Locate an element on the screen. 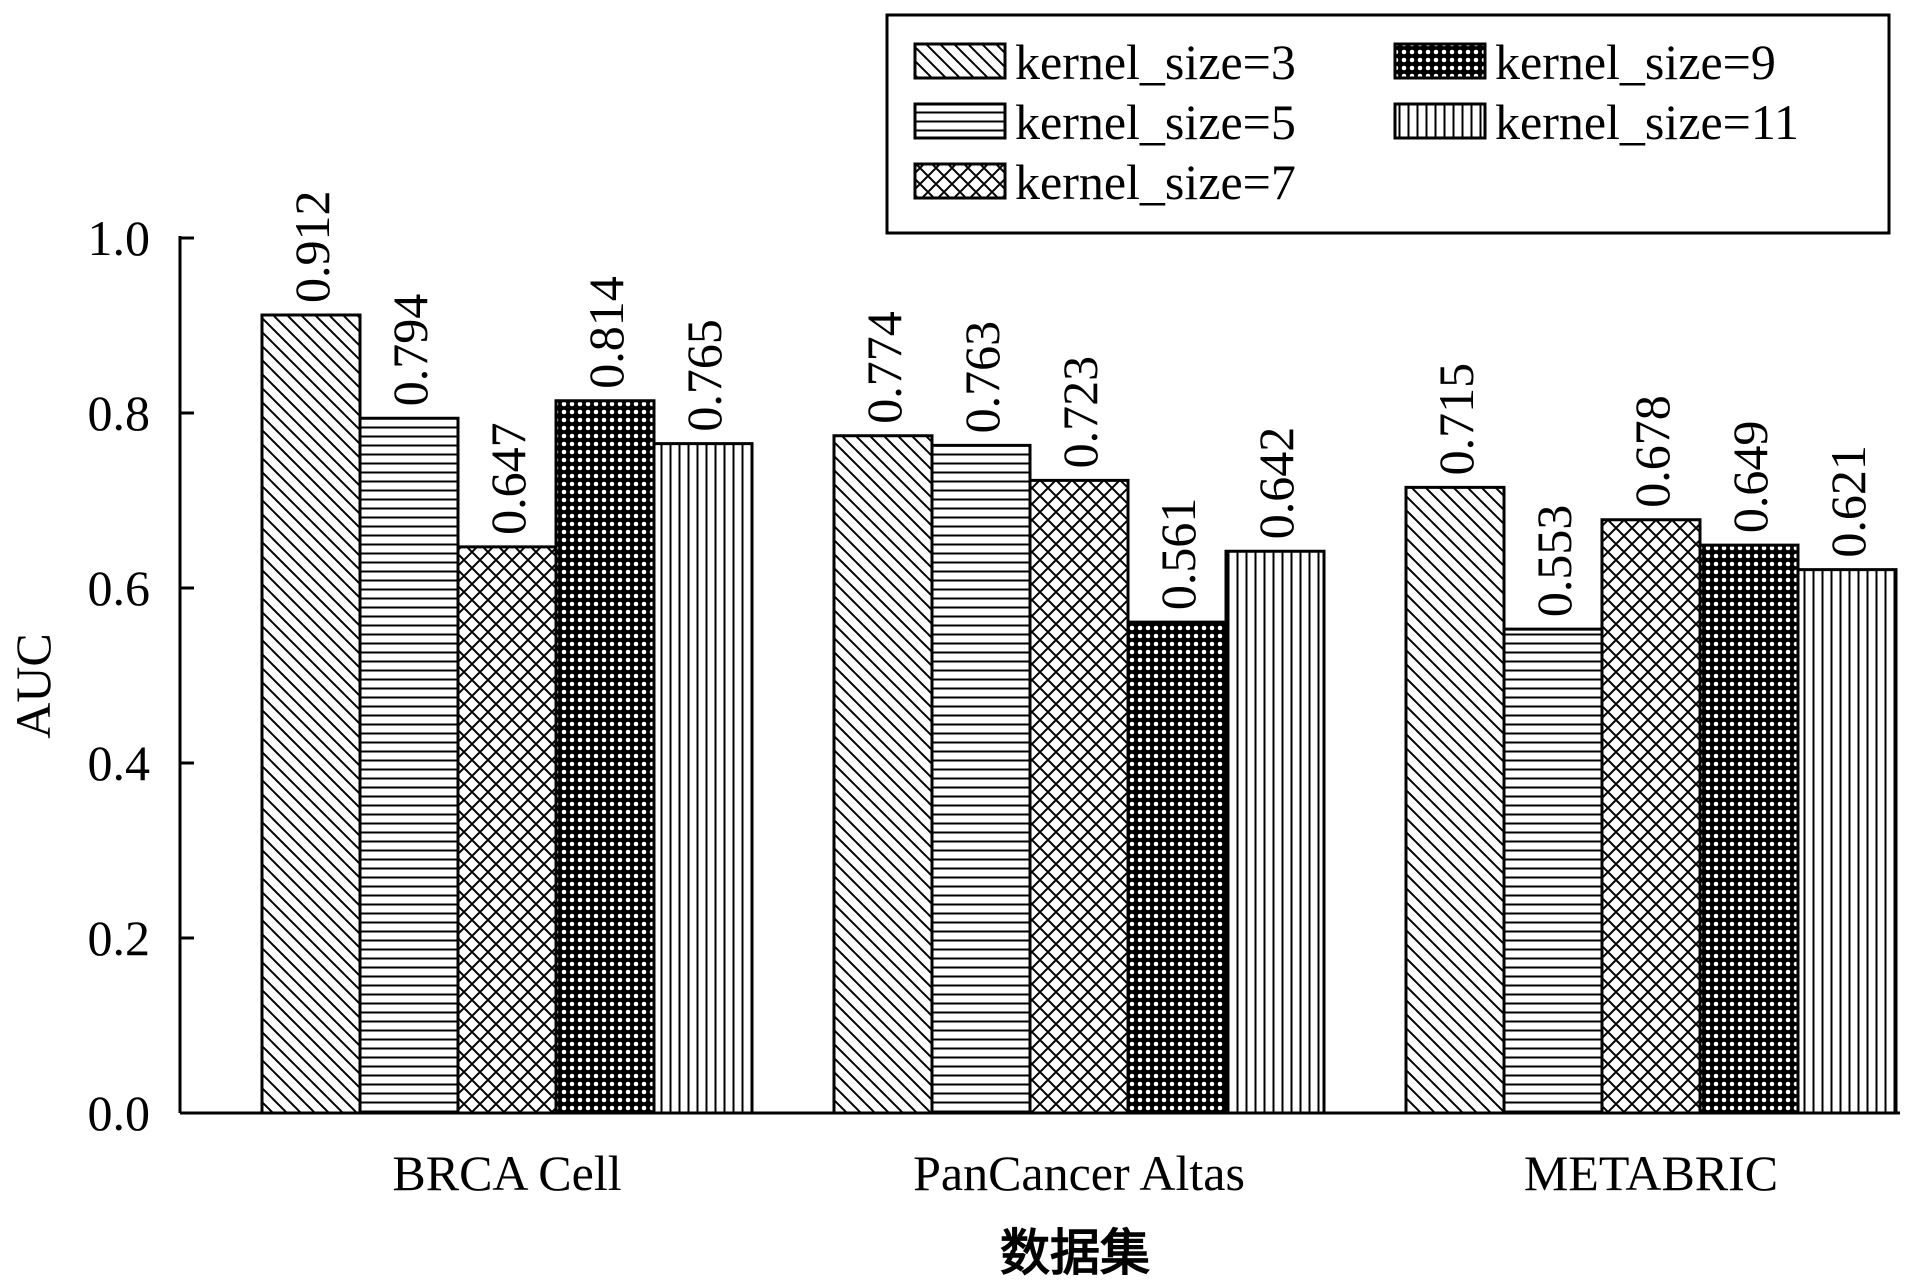 This screenshot has height=1287, width=1906. bar-value-label: 0.814 is located at coordinates (606, 332).